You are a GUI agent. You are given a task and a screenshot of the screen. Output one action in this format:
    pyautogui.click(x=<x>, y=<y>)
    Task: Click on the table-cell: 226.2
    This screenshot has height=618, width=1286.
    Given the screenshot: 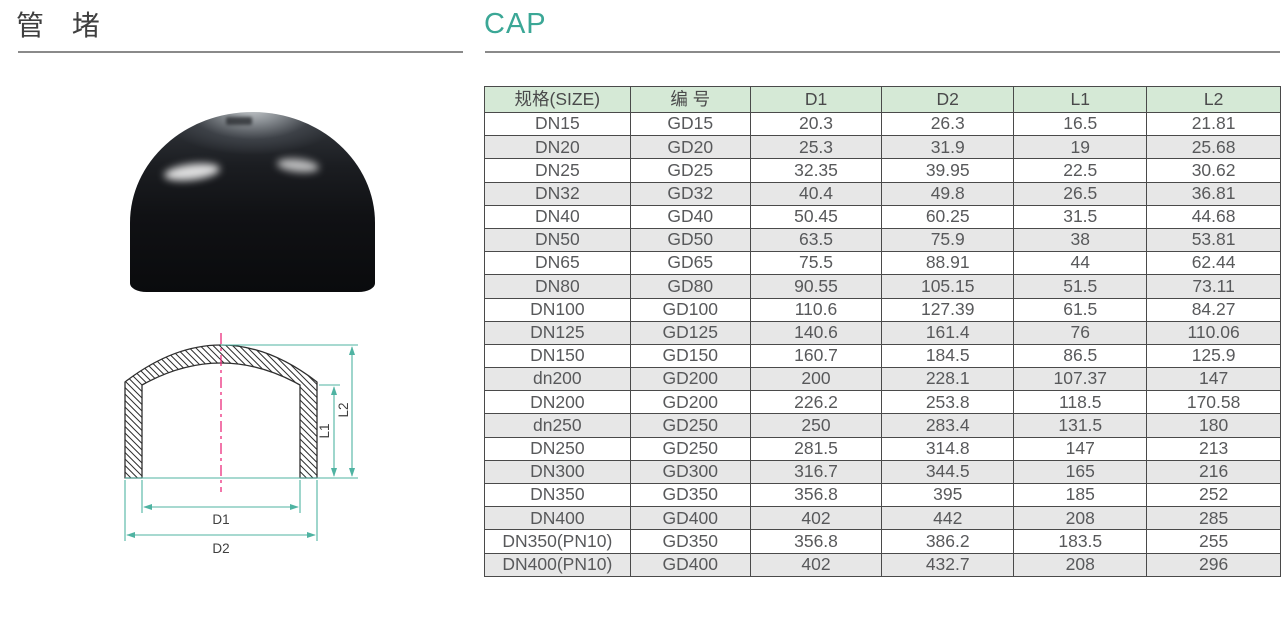 What is the action you would take?
    pyautogui.click(x=816, y=402)
    